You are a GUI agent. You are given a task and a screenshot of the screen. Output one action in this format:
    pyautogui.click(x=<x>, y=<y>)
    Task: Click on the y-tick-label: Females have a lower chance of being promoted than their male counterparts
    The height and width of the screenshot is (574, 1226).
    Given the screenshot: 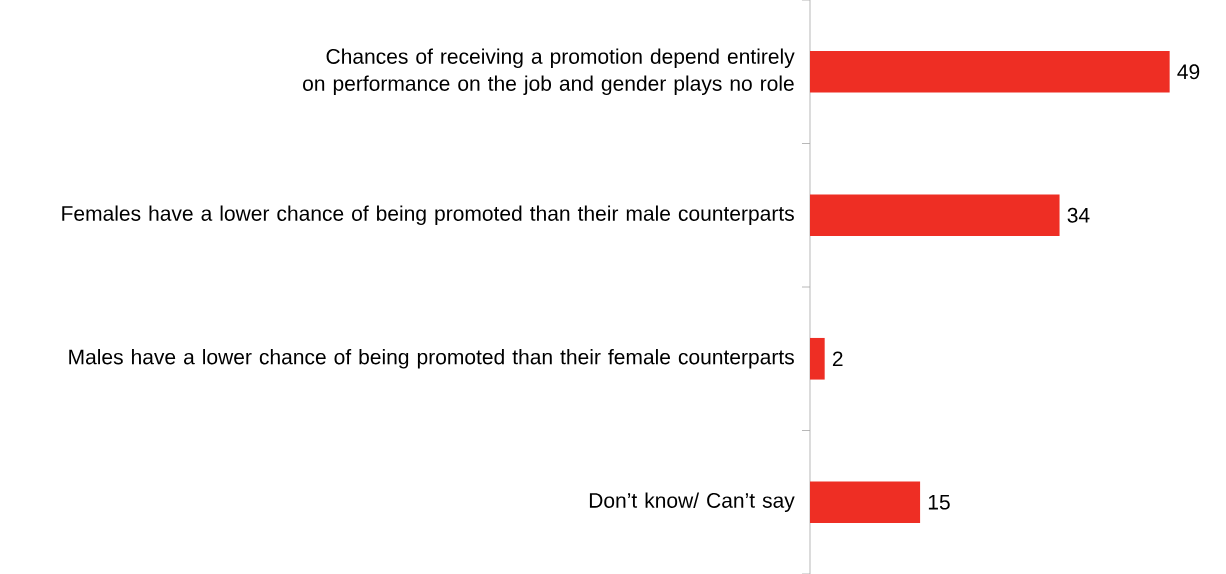 What is the action you would take?
    pyautogui.click(x=428, y=215)
    